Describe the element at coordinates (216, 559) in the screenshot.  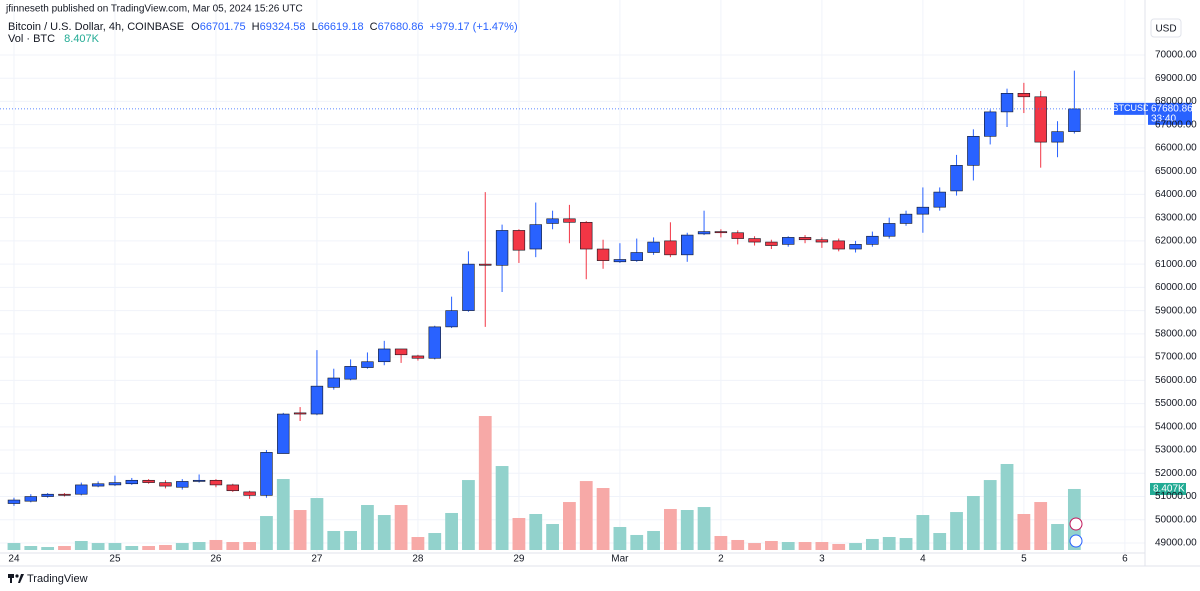
I see `x-tick-label: 26` at that location.